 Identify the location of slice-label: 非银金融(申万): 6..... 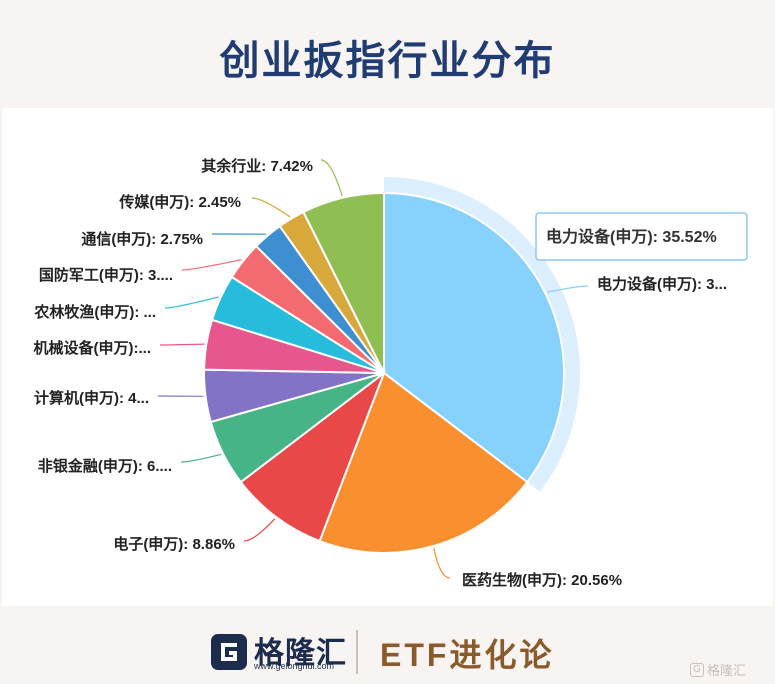
(105, 466).